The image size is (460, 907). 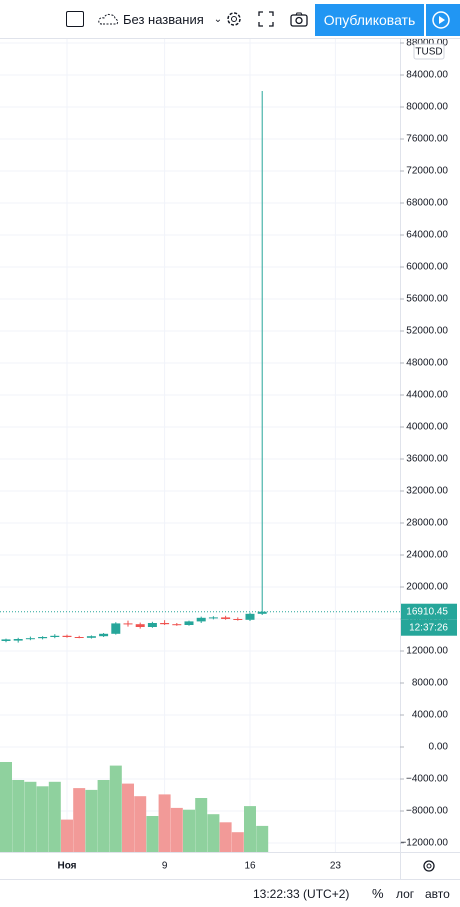 I want to click on y-tick-label: 48000.00, so click(x=427, y=363).